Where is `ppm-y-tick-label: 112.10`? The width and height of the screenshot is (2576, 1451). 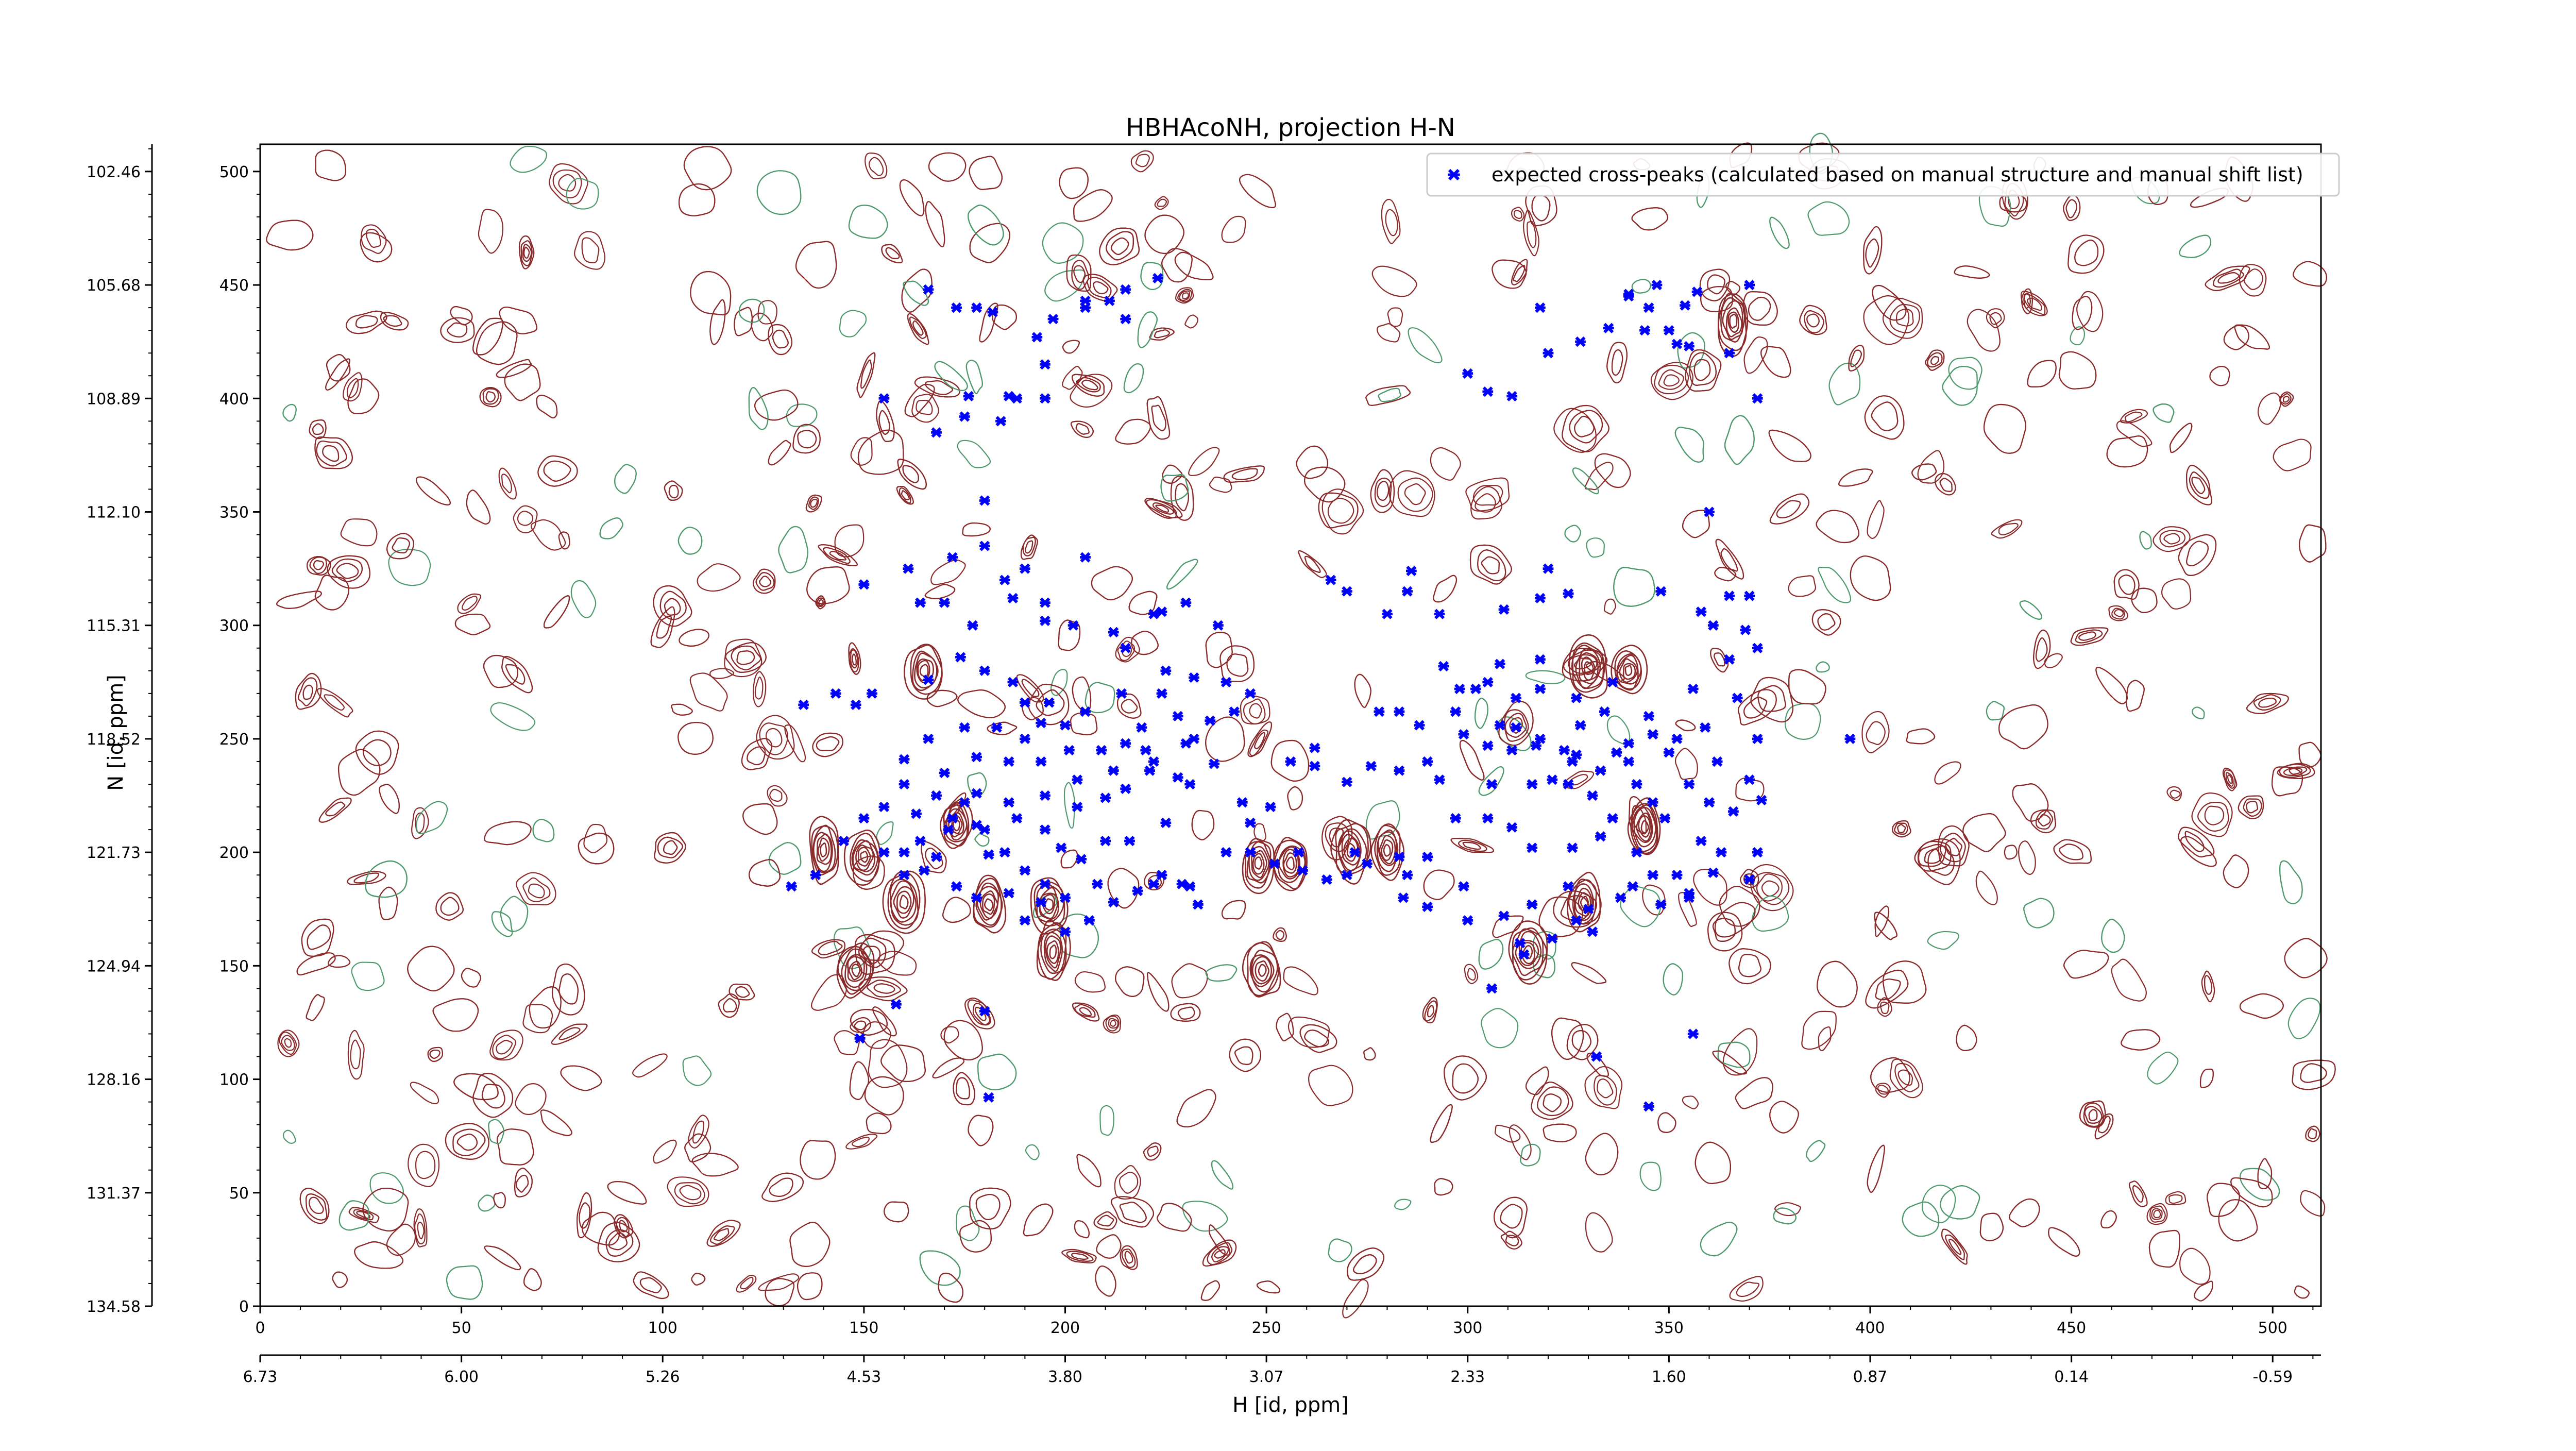 ppm-y-tick-label: 112.10 is located at coordinates (114, 512).